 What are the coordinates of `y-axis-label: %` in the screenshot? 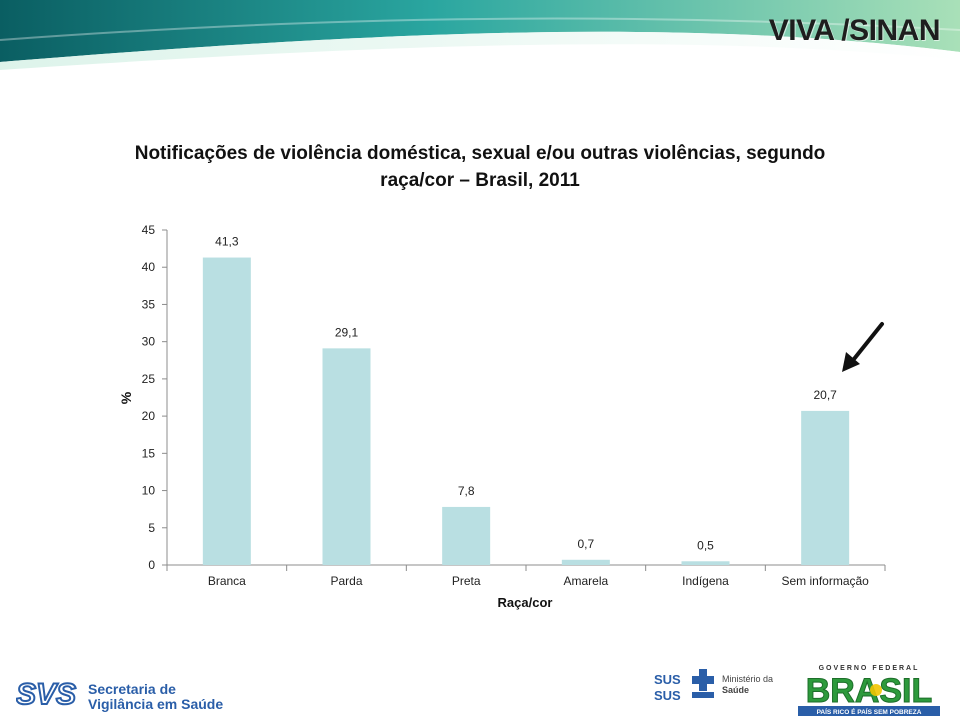 It's located at (126, 397).